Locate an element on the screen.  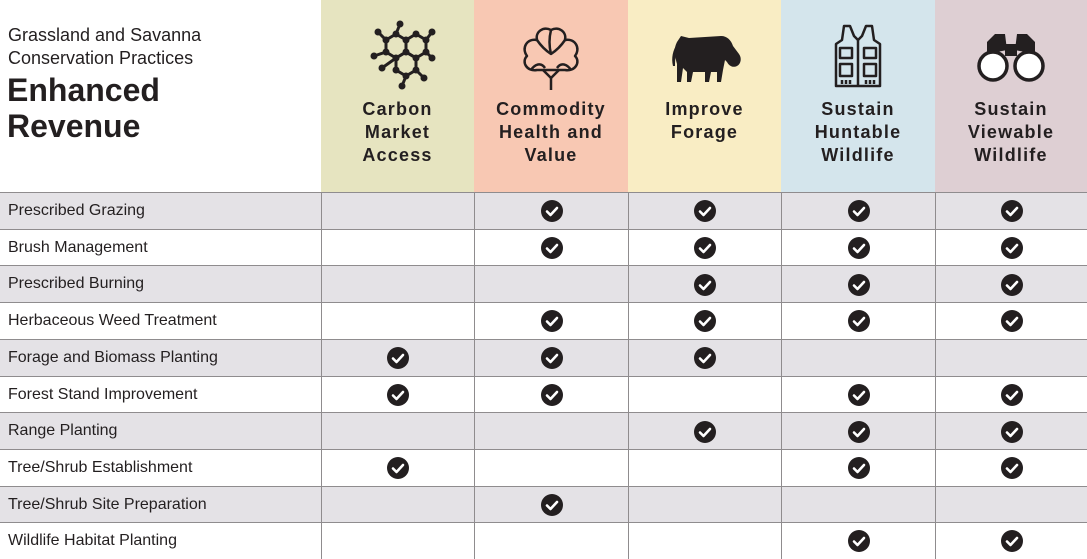
table-row: Tree/Shrub Establishment is located at coordinates (543, 467).